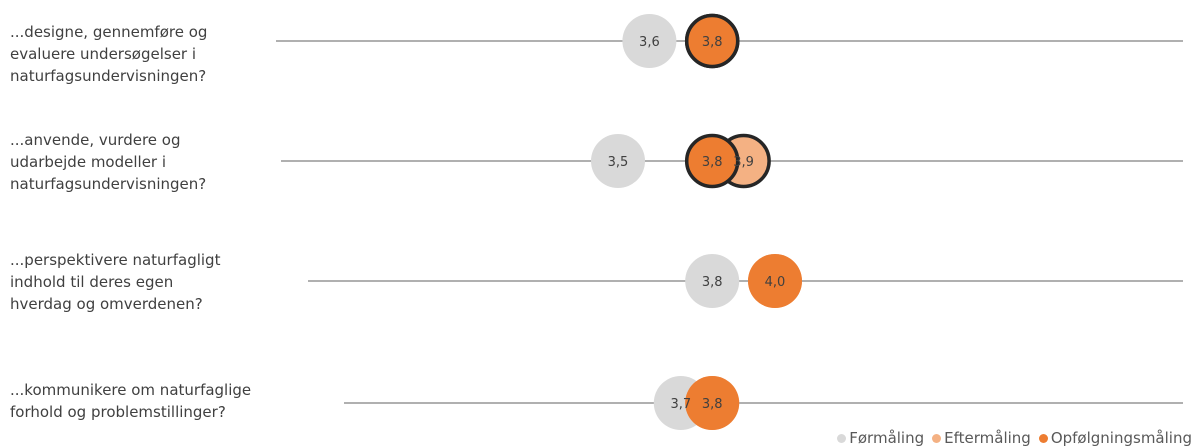 This screenshot has height=448, width=1198. I want to click on value-label-frmling-row-3: 3,8, so click(712, 282).